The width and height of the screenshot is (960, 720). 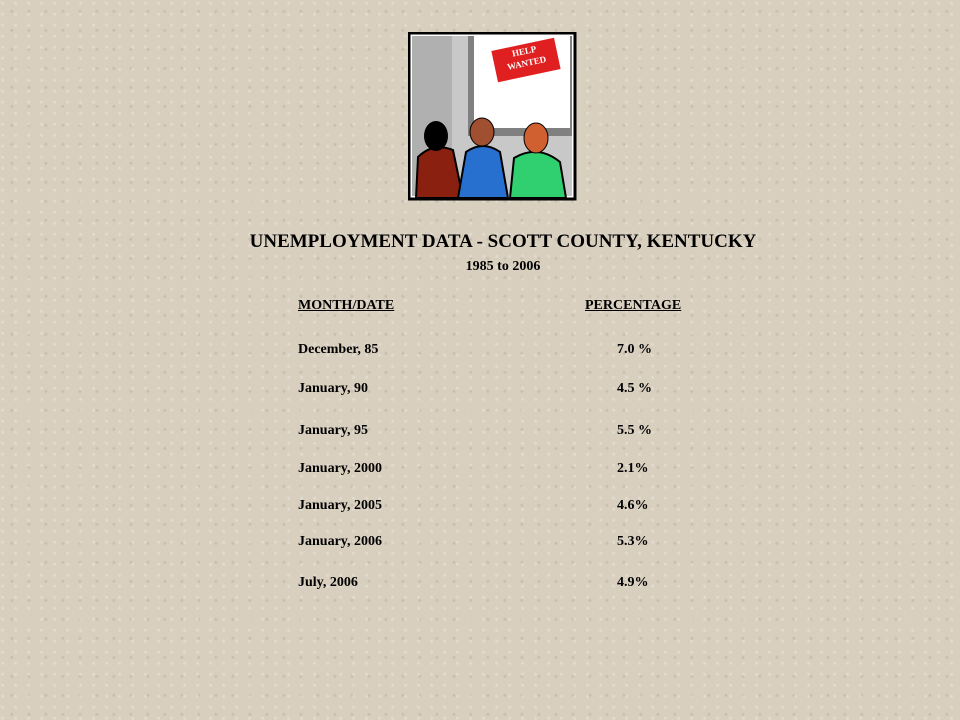 What do you see at coordinates (346, 305) in the screenshot?
I see `column-header: MONTH/DATE` at bounding box center [346, 305].